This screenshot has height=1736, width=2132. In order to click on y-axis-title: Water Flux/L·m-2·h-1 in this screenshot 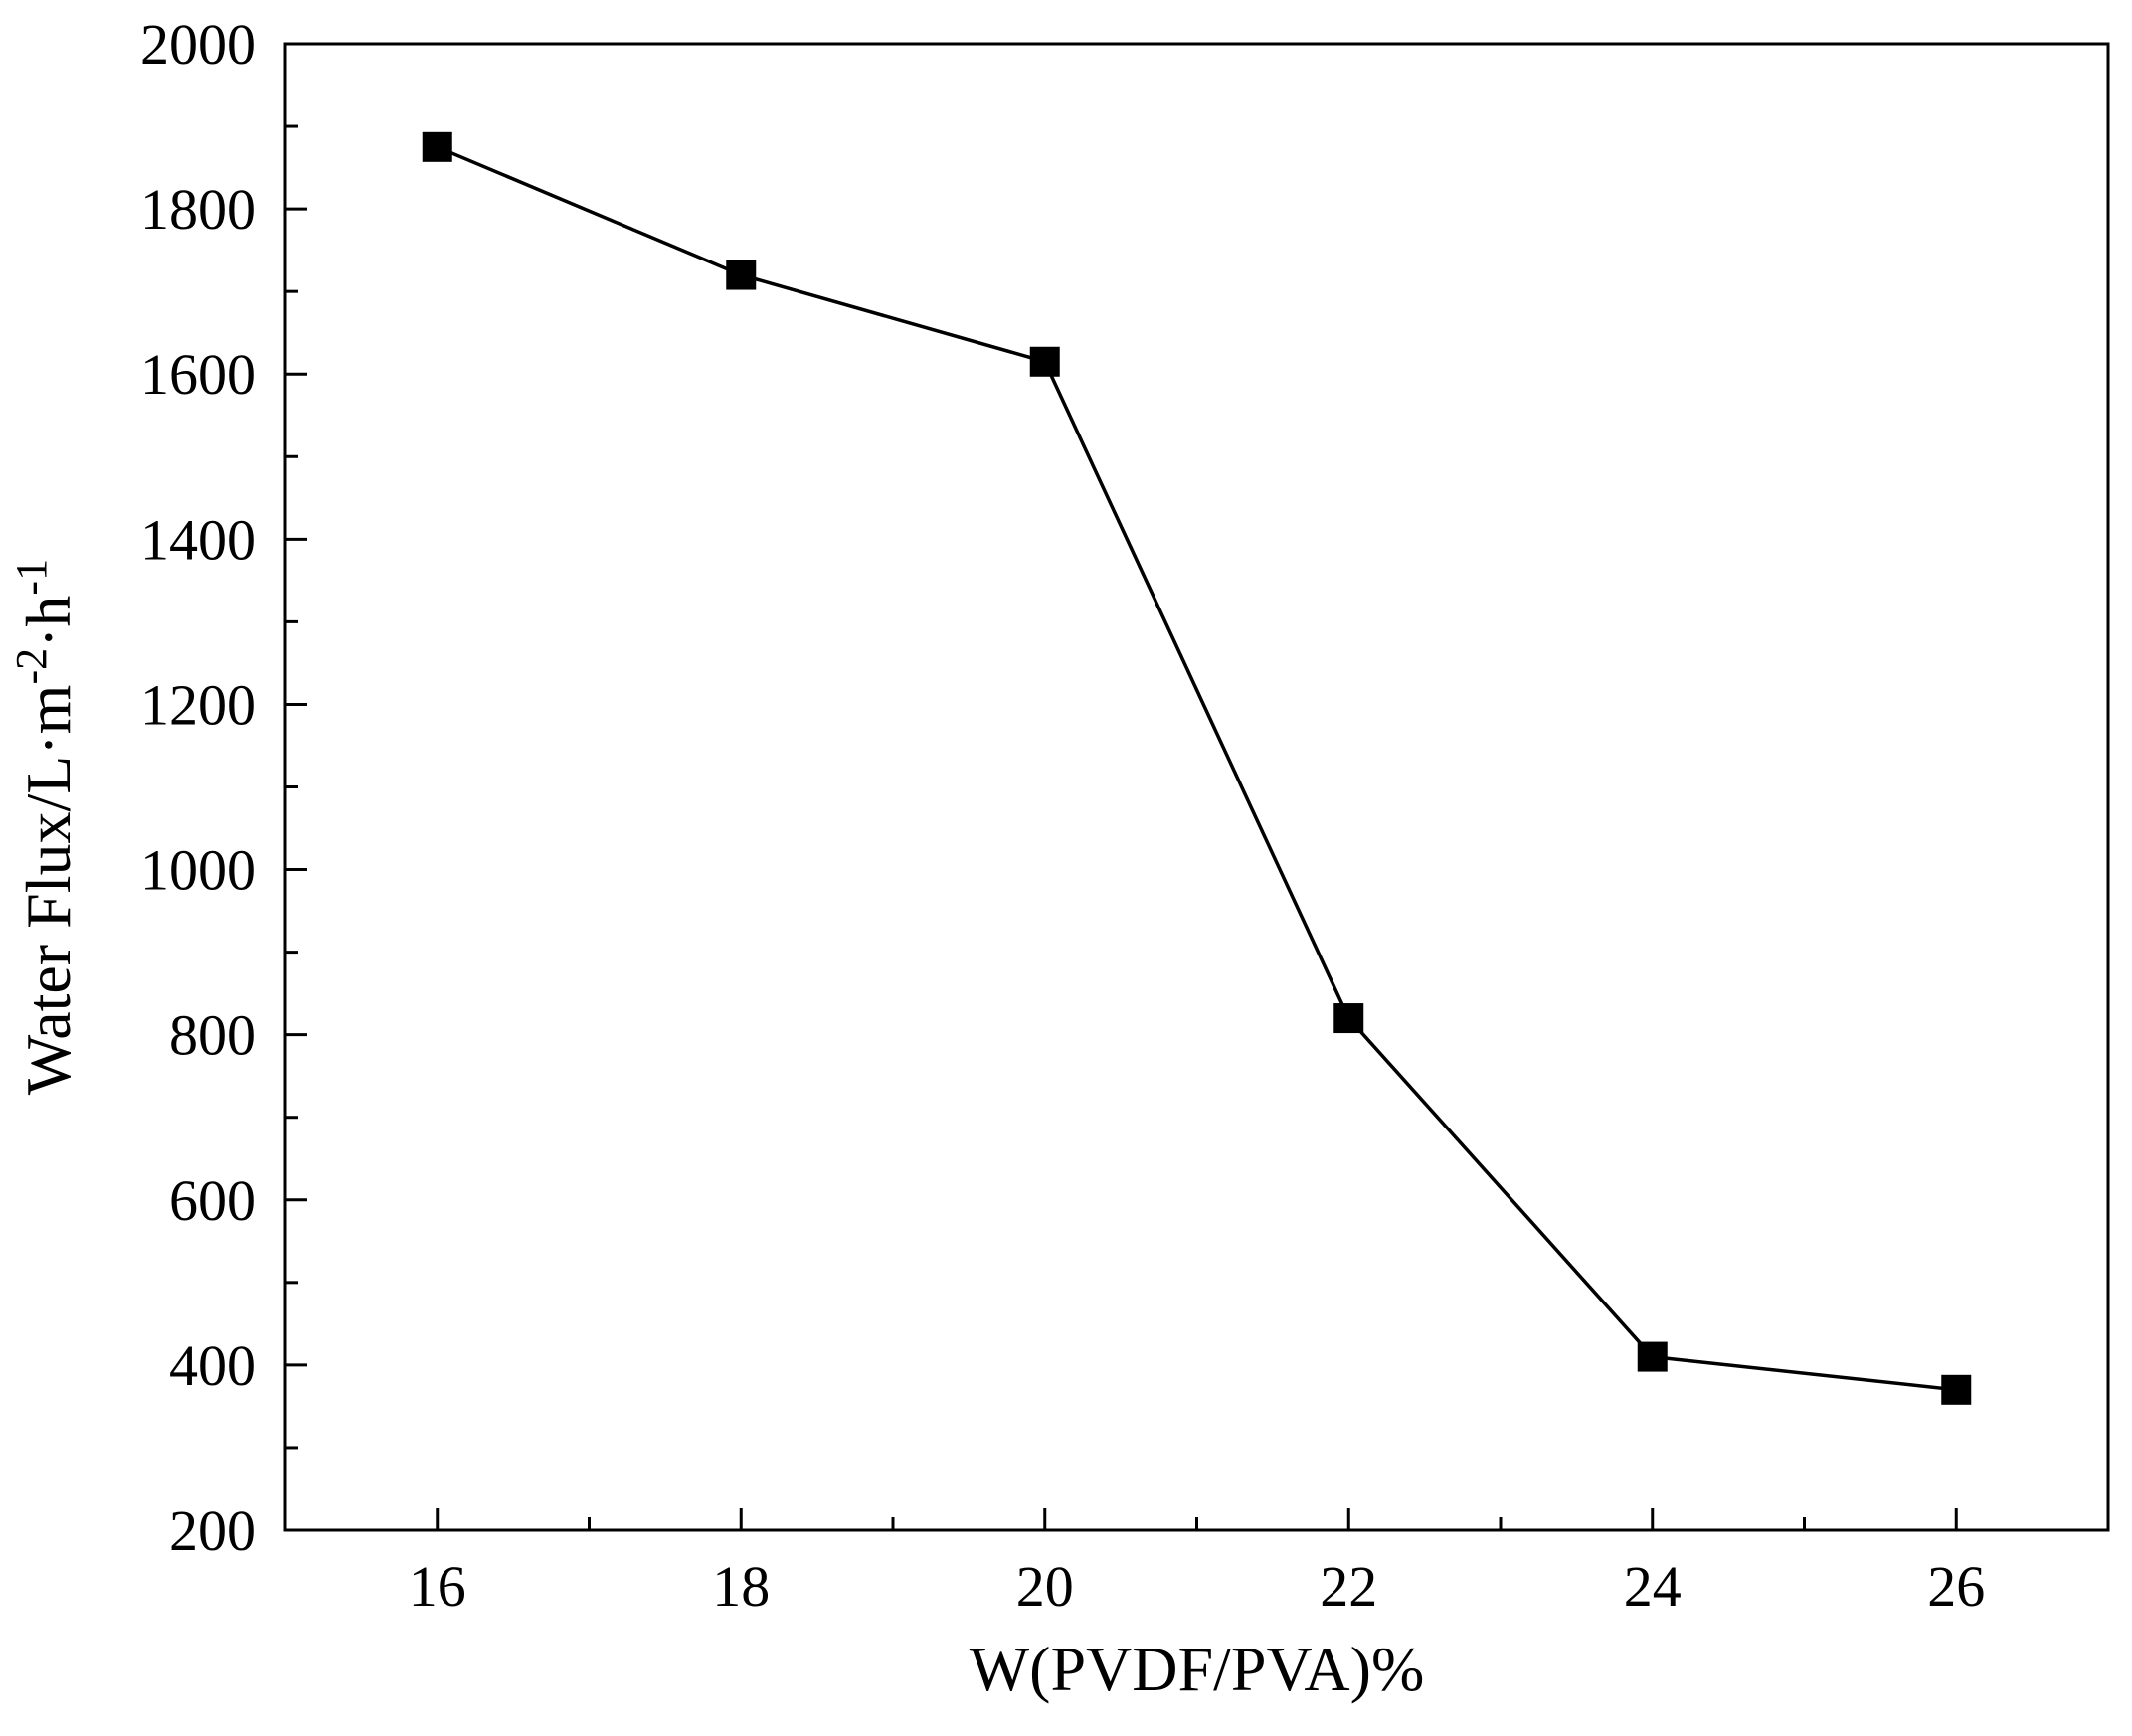, I will do `click(46, 827)`.